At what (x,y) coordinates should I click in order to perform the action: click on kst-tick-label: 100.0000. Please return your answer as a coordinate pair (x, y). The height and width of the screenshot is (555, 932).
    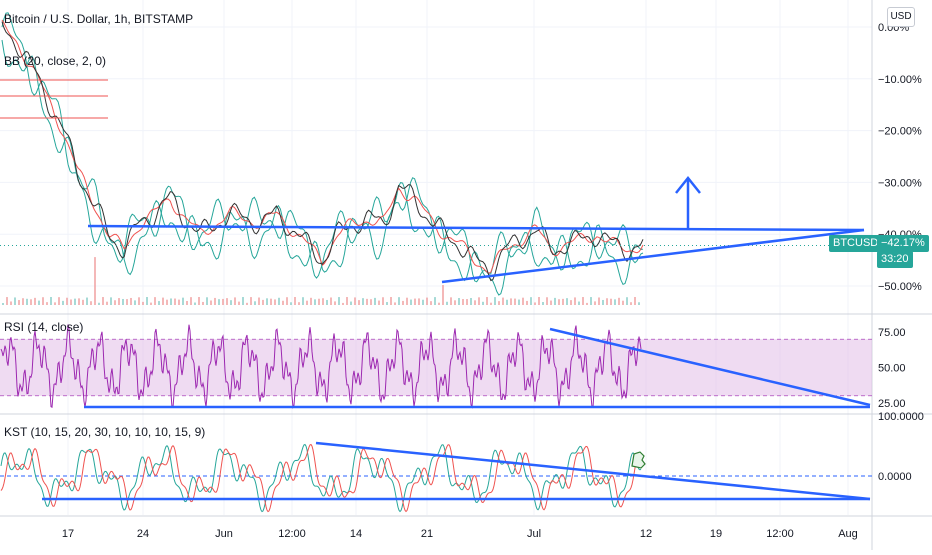
    Looking at the image, I should click on (901, 417).